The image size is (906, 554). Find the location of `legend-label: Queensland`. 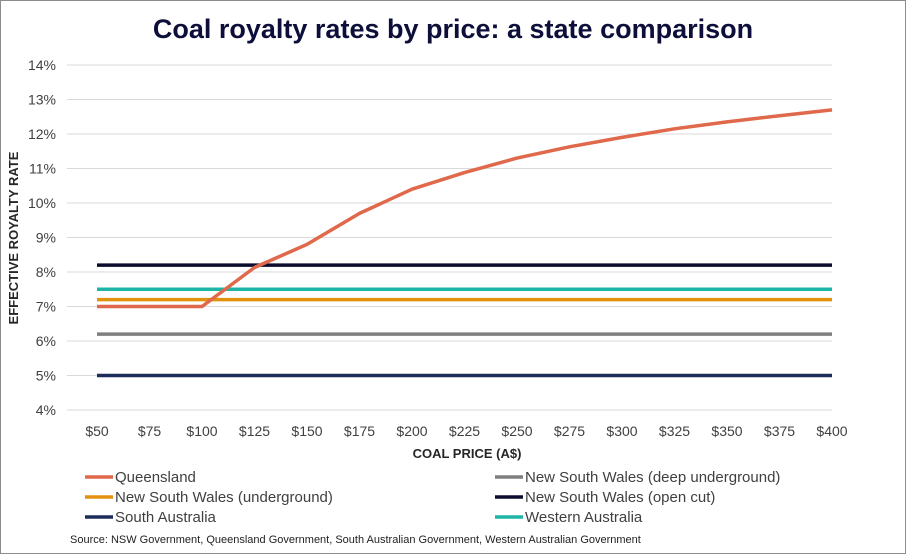

legend-label: Queensland is located at coordinates (155, 477).